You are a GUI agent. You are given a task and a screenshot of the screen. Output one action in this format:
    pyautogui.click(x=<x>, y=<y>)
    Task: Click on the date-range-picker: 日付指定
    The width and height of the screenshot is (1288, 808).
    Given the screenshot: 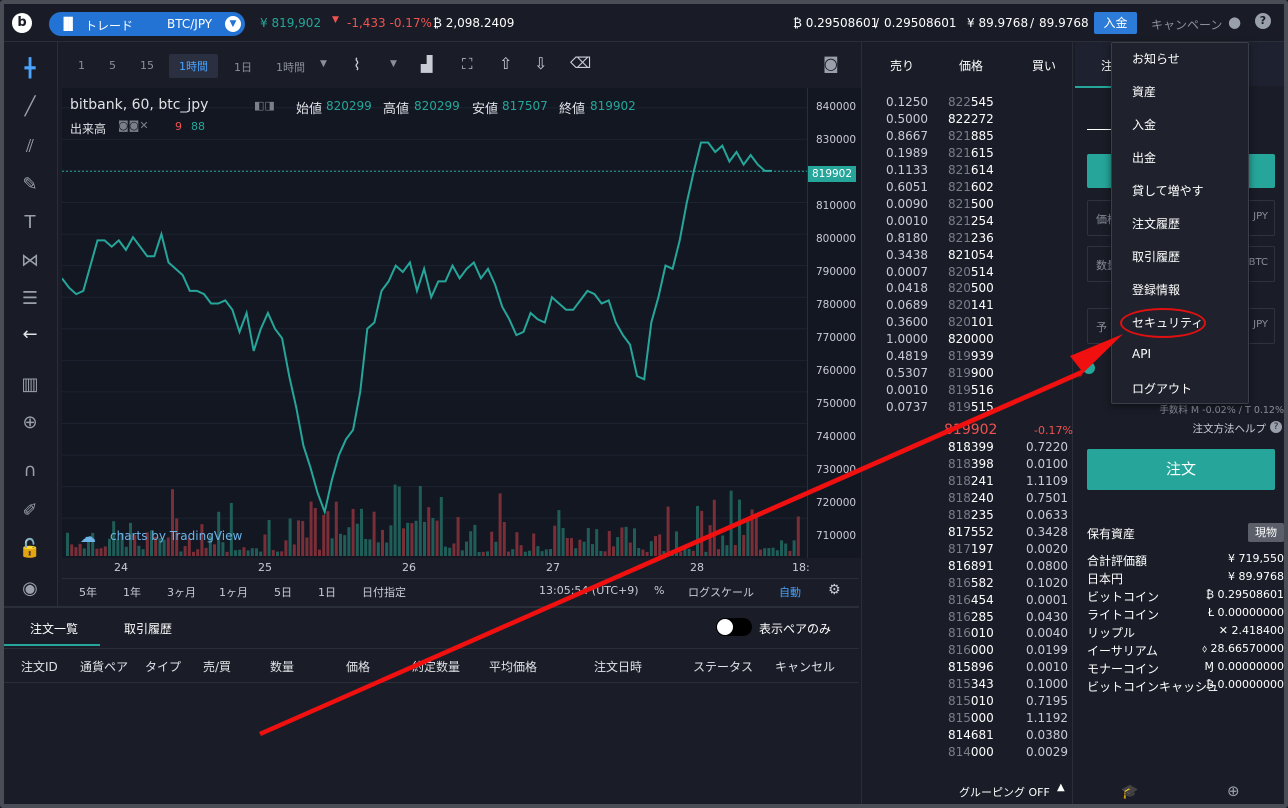 What is the action you would take?
    pyautogui.click(x=384, y=592)
    